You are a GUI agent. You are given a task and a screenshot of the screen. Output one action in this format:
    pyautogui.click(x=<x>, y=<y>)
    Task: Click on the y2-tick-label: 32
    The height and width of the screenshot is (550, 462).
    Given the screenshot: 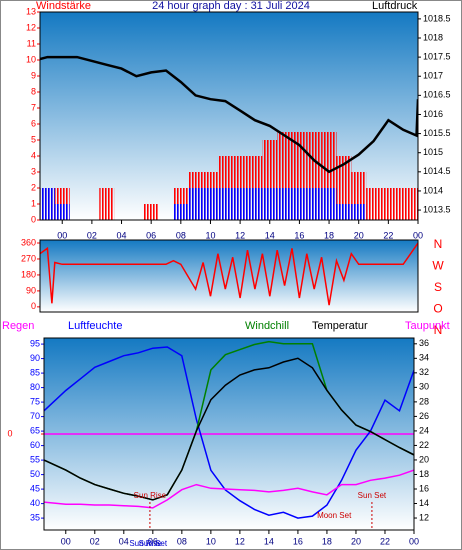 What is the action you would take?
    pyautogui.click(x=424, y=372)
    